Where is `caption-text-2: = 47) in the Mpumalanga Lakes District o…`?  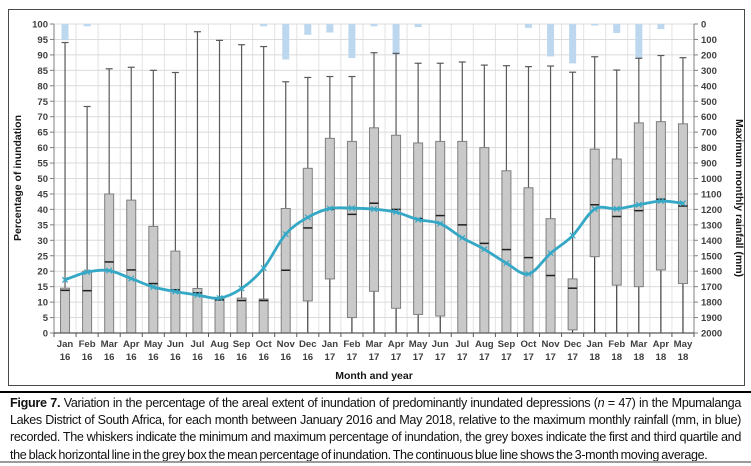
caption-text-2: = 47) in the Mpumalanga Lakes District o… is located at coordinates (375, 429).